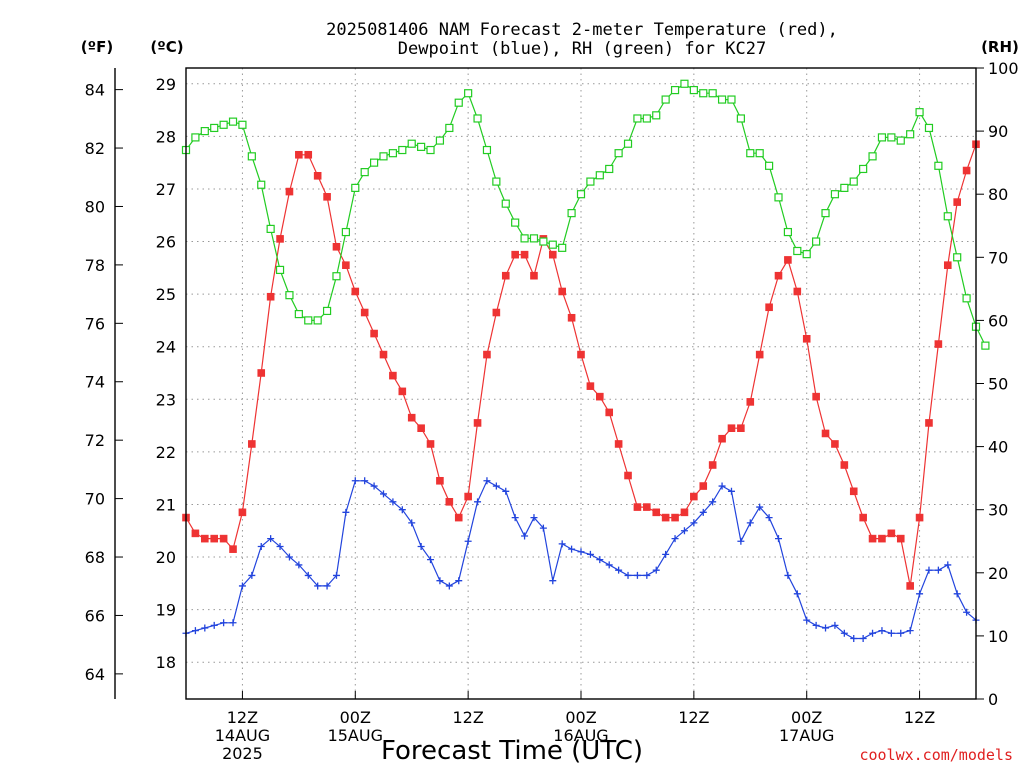  What do you see at coordinates (95, 265) in the screenshot?
I see `fahrenheit-tick-label: 78` at bounding box center [95, 265].